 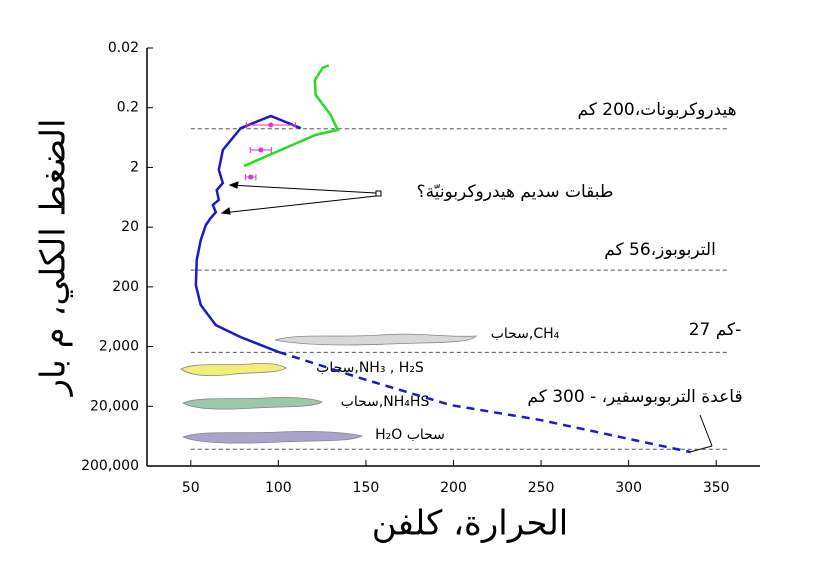 What do you see at coordinates (278, 488) in the screenshot?
I see `x-tick-label: 100` at bounding box center [278, 488].